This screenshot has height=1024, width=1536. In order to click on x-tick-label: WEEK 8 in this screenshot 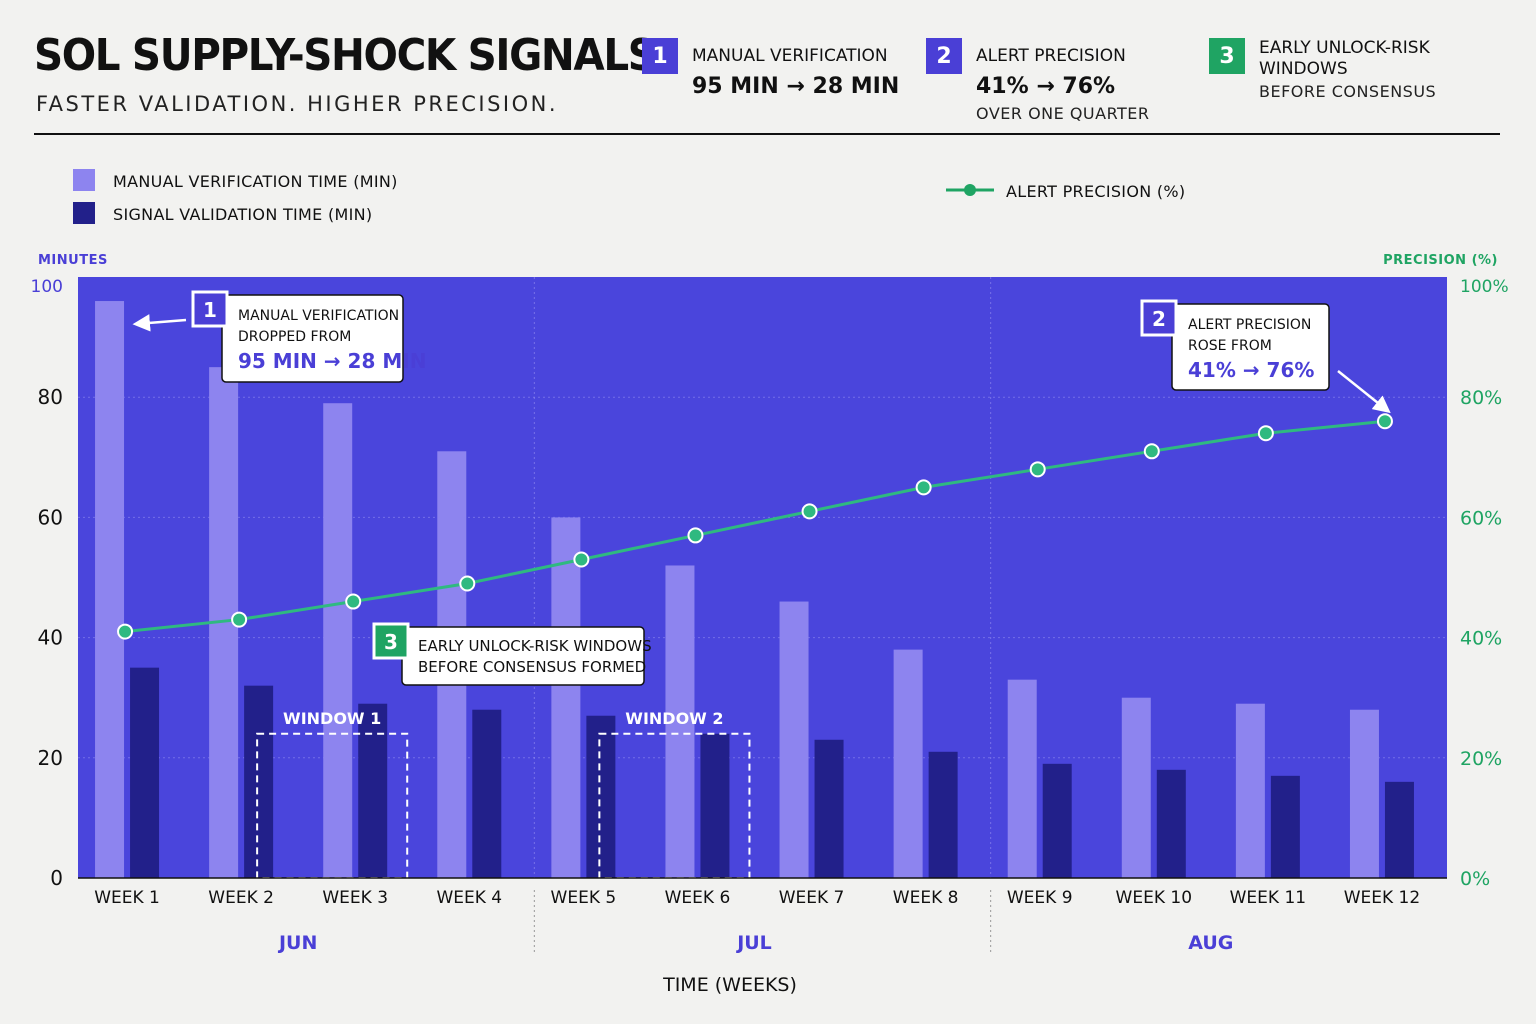, I will do `click(926, 898)`.